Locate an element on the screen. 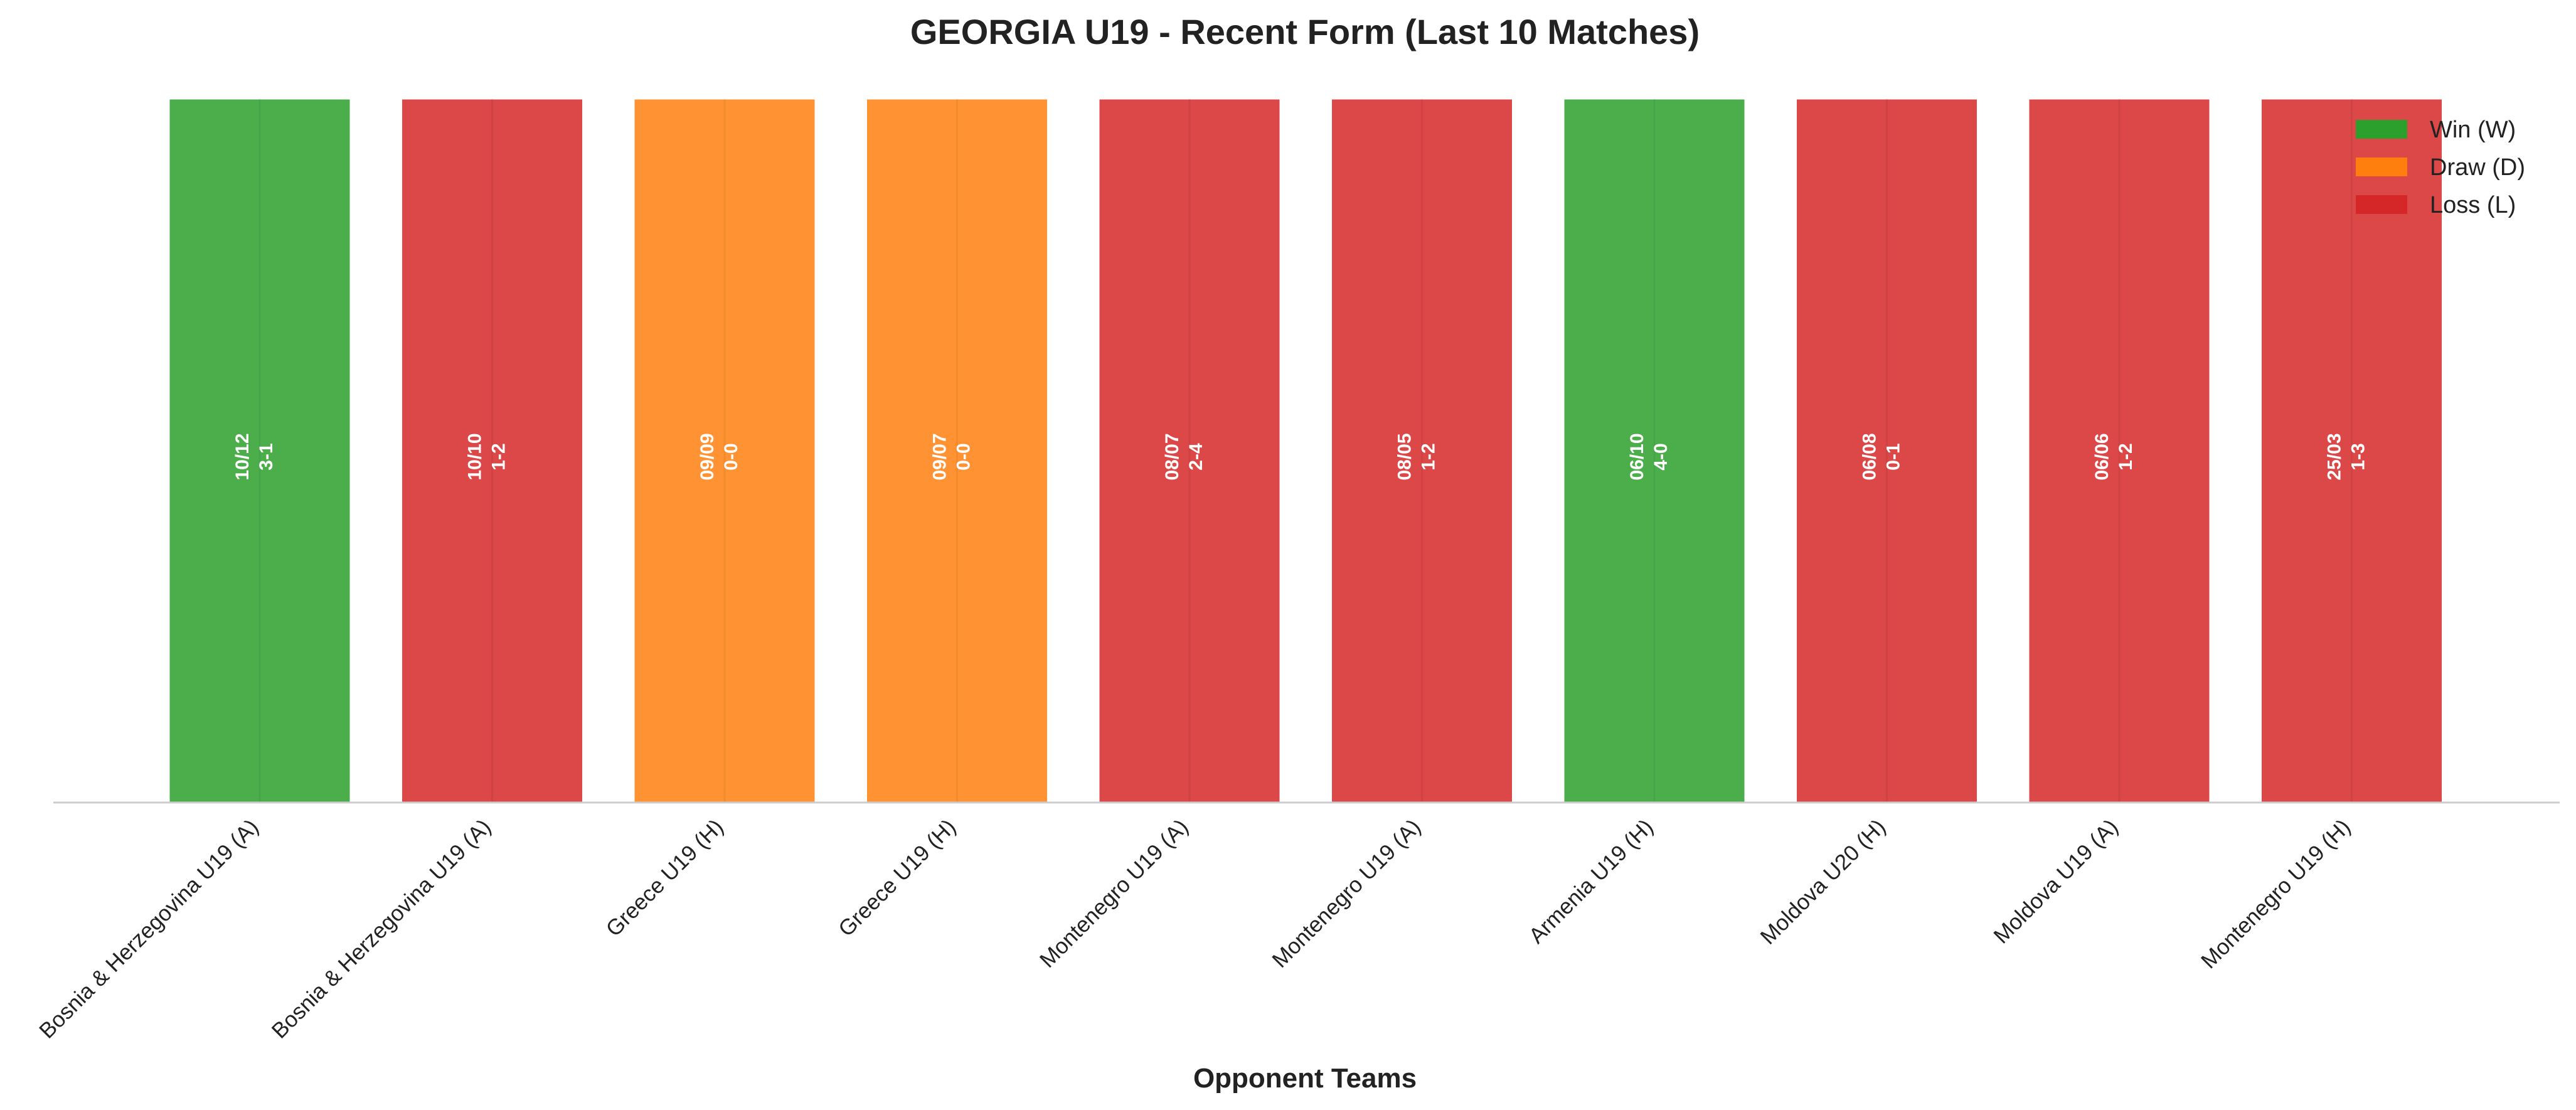 The image size is (2576, 1110). bar-group: 10/12 3-1 is located at coordinates (260, 450).